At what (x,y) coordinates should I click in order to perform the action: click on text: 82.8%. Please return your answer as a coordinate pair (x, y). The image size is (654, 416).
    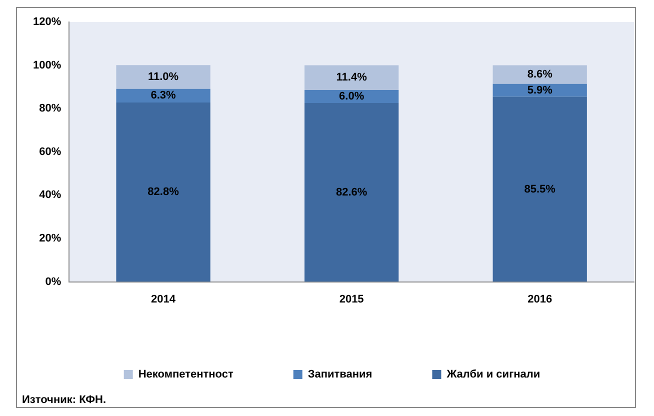
    Looking at the image, I should click on (163, 192).